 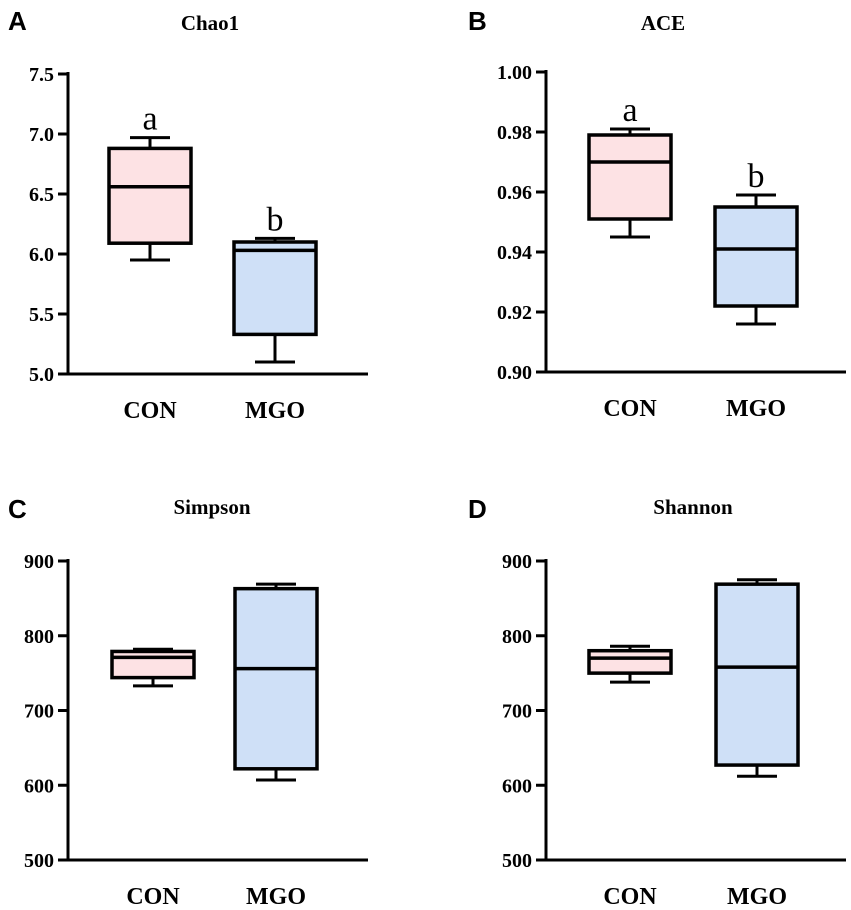 I want to click on y-tick-label: 5.0, so click(x=41, y=375).